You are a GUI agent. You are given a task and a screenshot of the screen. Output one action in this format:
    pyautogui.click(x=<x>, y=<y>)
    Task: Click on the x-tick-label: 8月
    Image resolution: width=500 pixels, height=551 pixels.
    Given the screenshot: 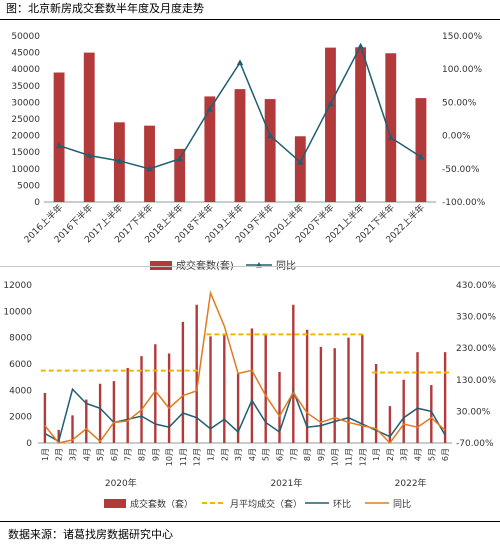 What is the action you would take?
    pyautogui.click(x=307, y=454)
    